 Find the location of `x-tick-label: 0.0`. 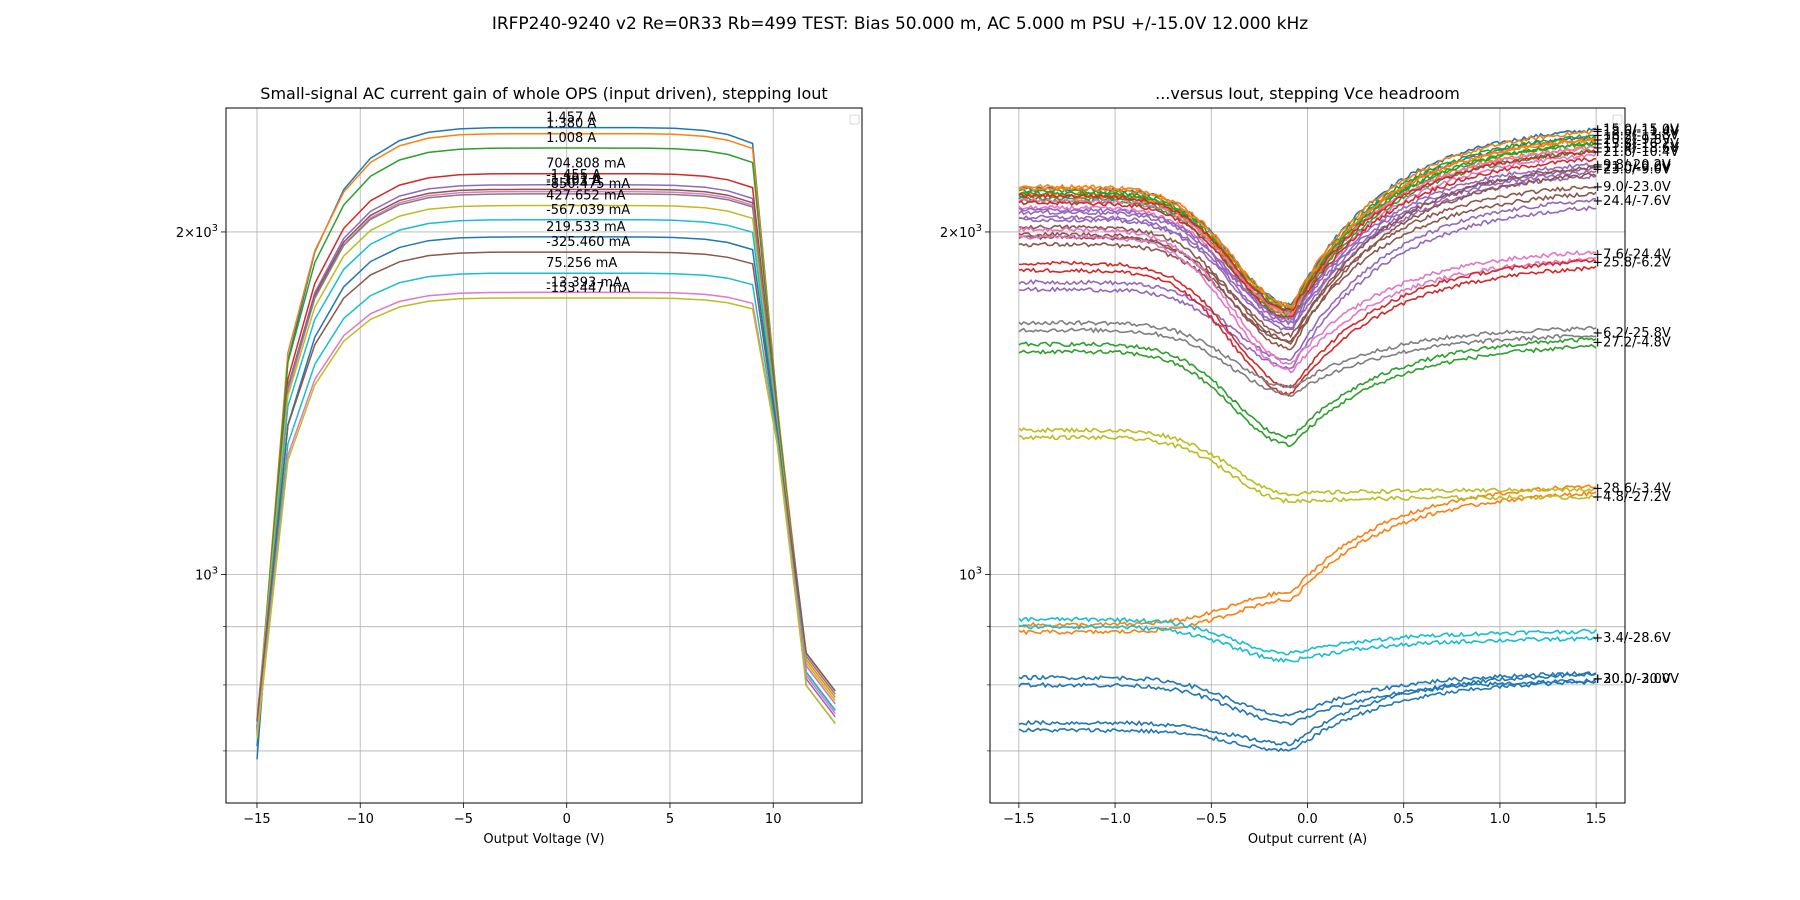

x-tick-label: 0.0 is located at coordinates (1307, 819).